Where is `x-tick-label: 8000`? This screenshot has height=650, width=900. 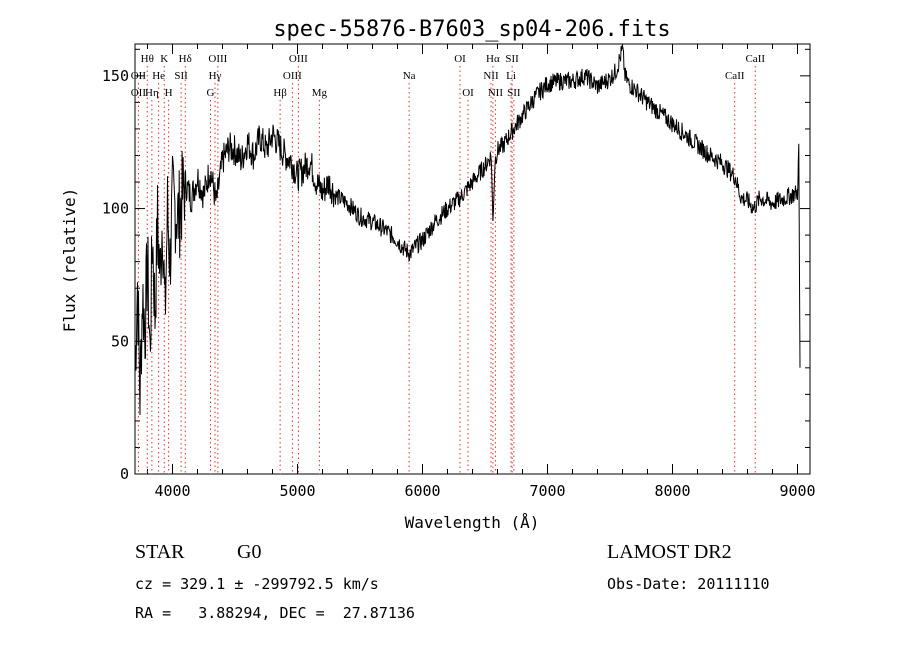
x-tick-label: 8000 is located at coordinates (672, 491).